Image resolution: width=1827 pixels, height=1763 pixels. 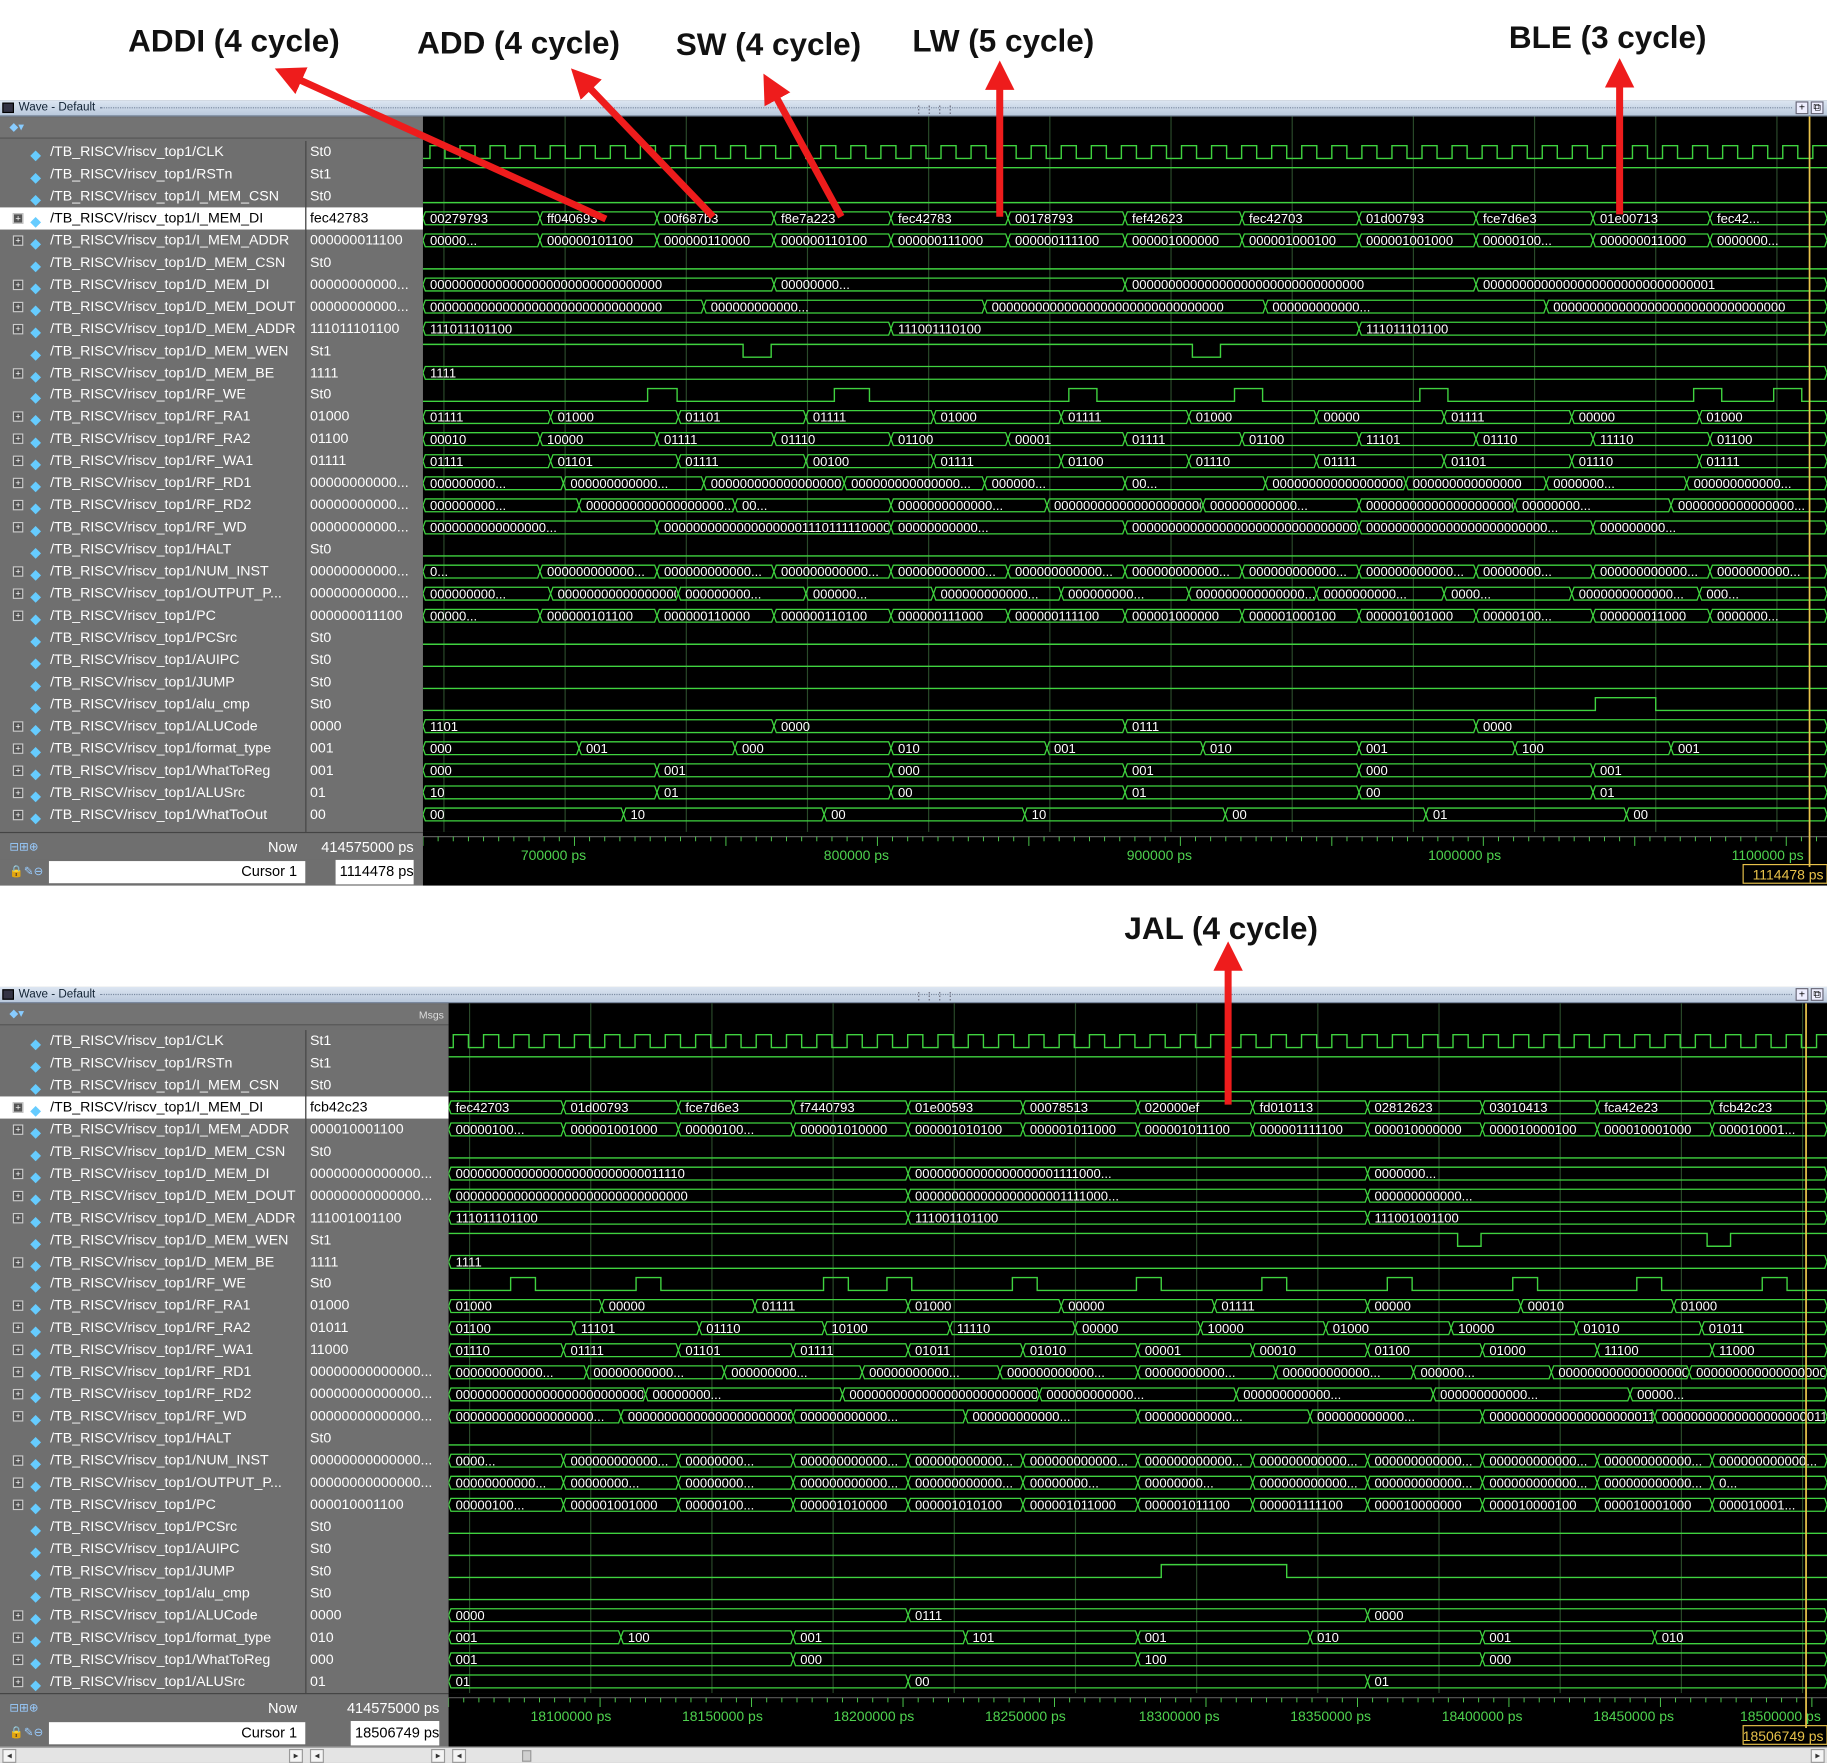 I want to click on scroll-arrow-button: ▸, so click(x=295, y=1755).